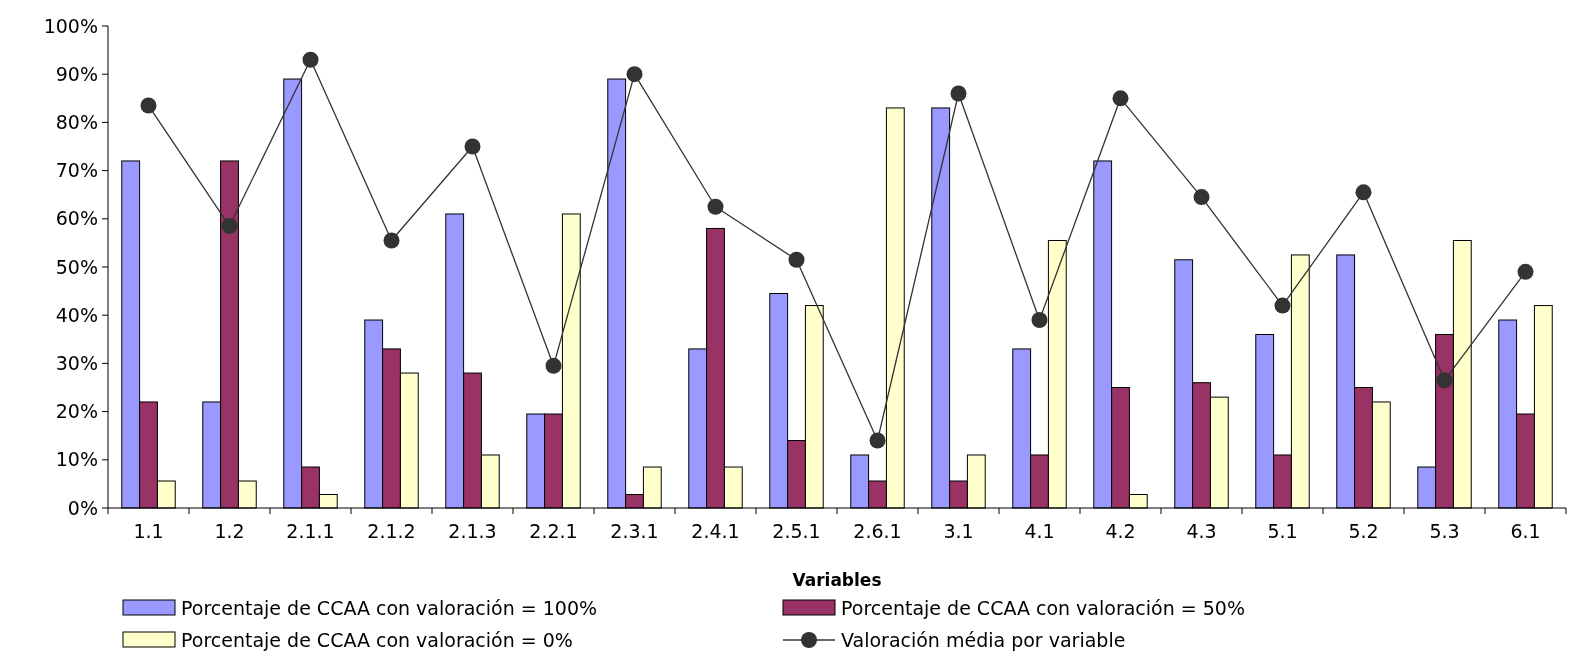  What do you see at coordinates (715, 531) in the screenshot?
I see `x-tick-label: 2.4.1` at bounding box center [715, 531].